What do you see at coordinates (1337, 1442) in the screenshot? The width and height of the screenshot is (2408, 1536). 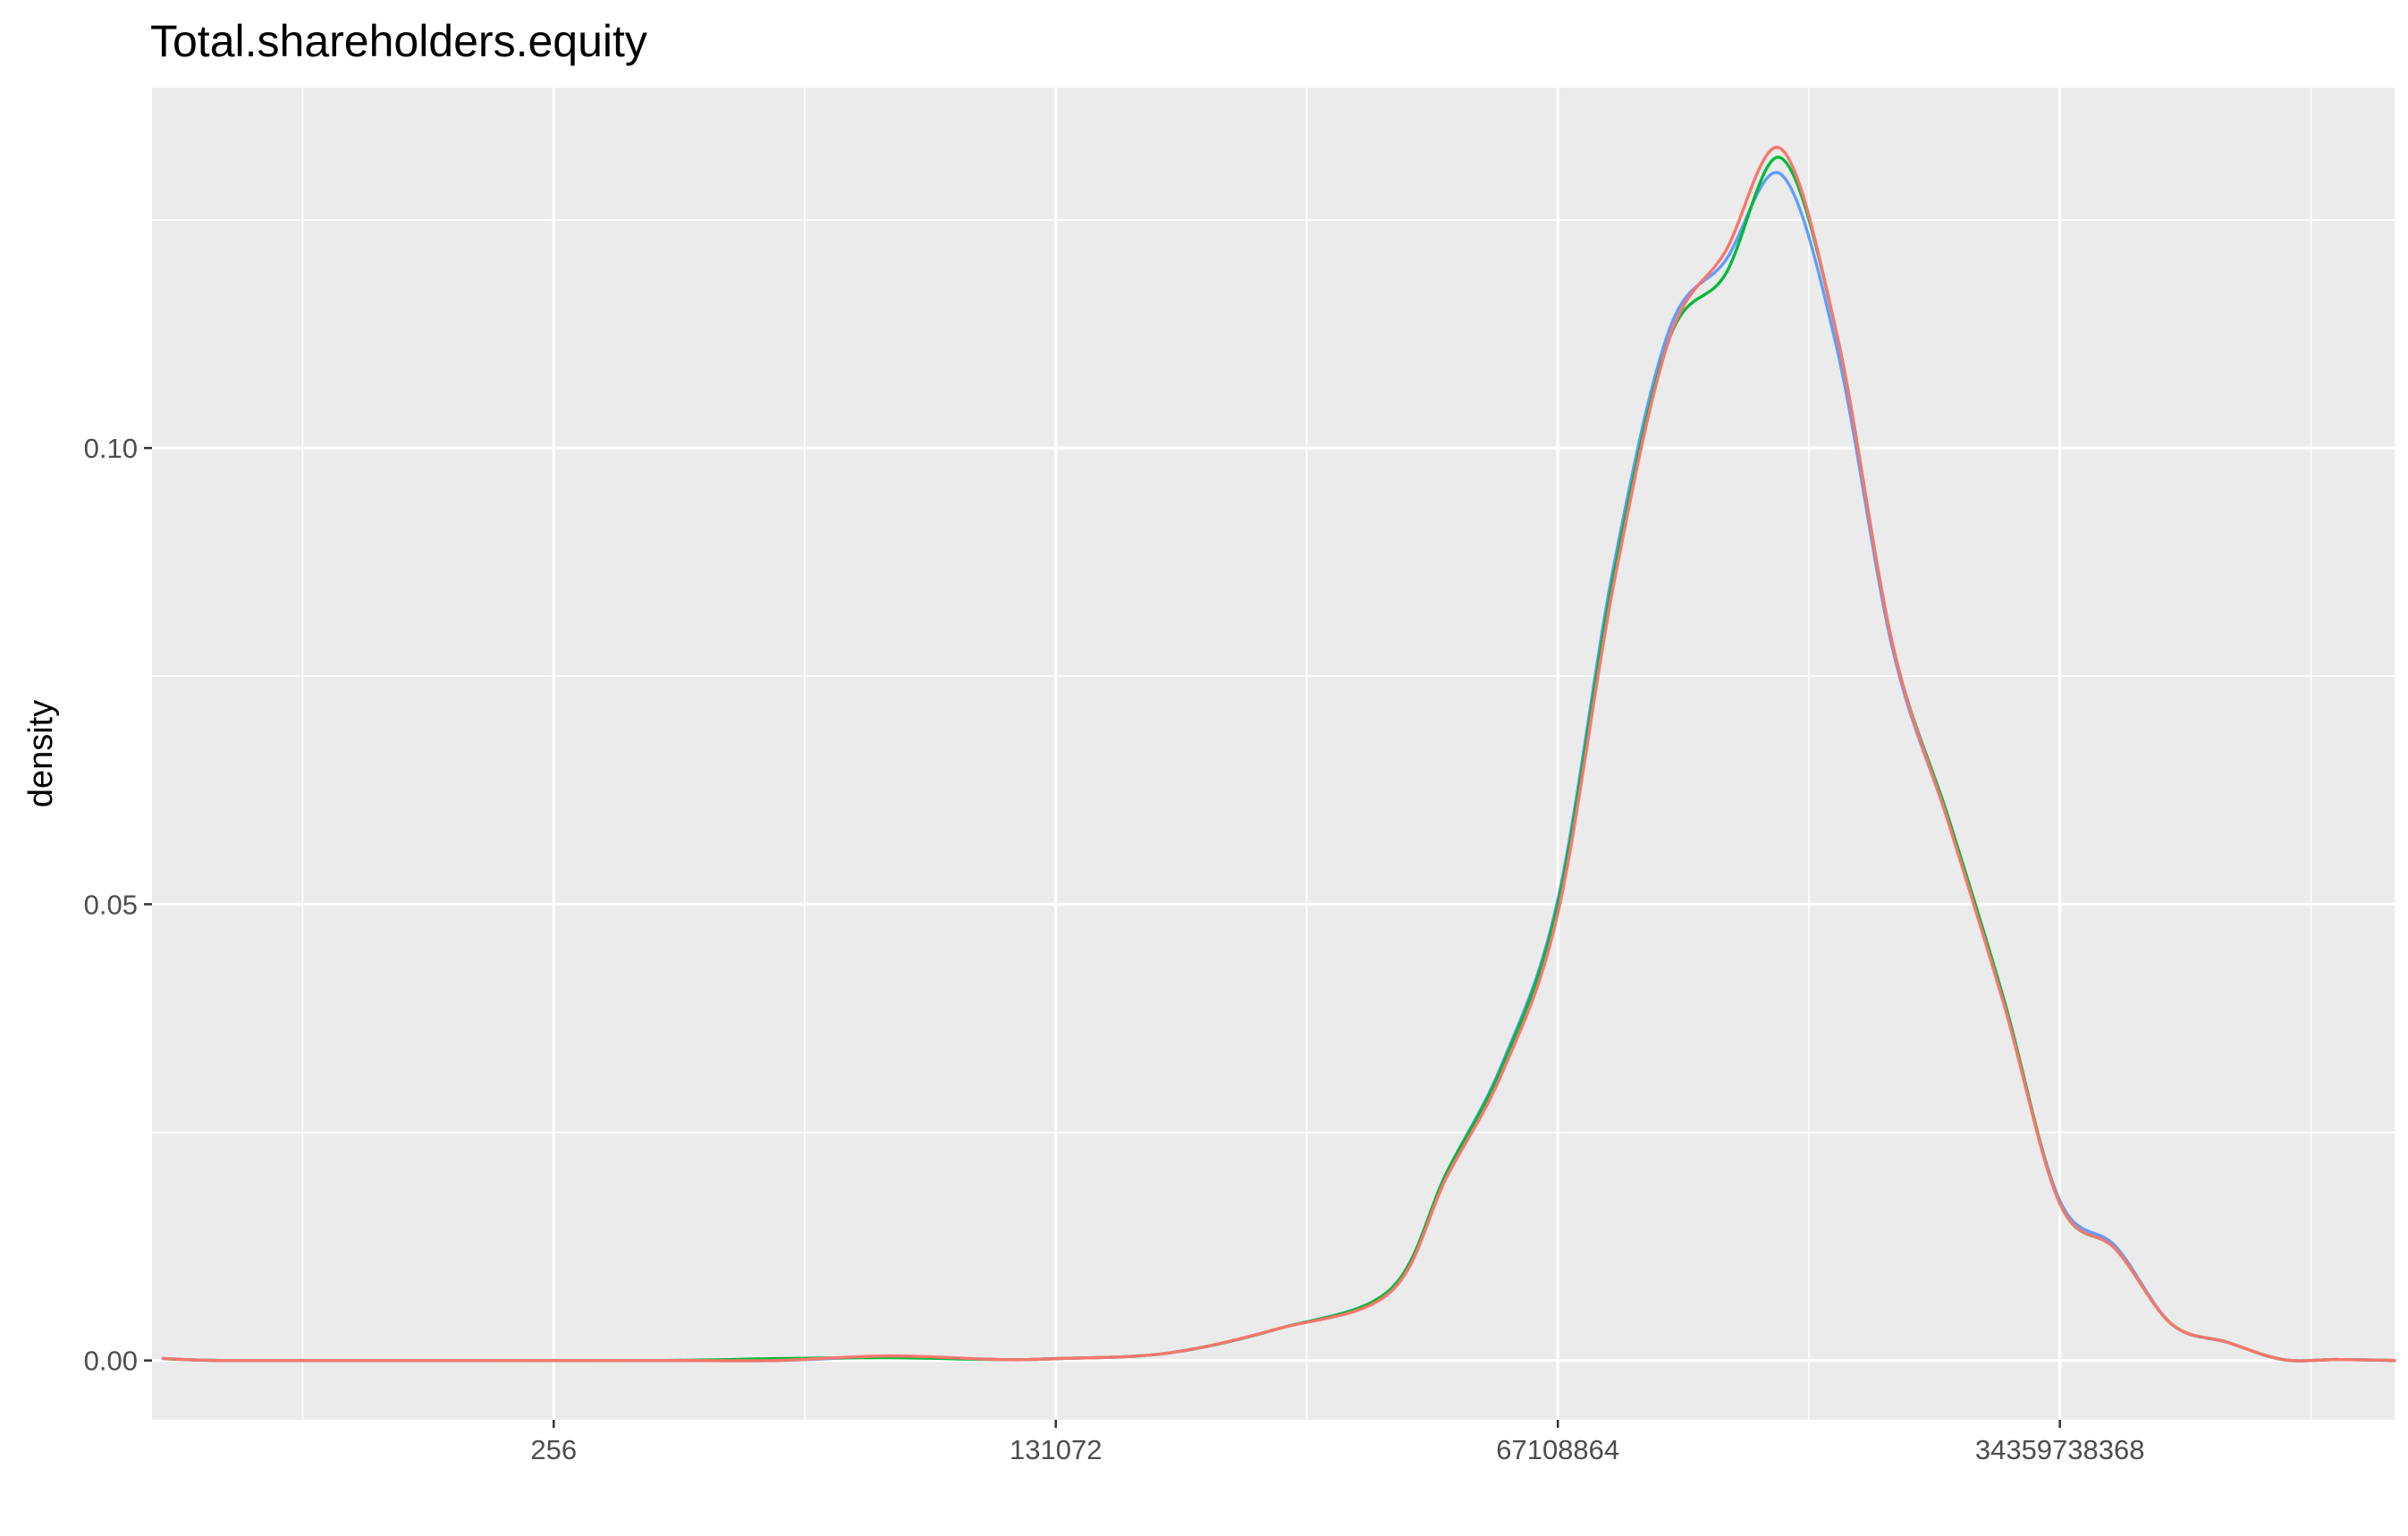 I see `x-axis: 256 131072 67108864 34359738368` at bounding box center [1337, 1442].